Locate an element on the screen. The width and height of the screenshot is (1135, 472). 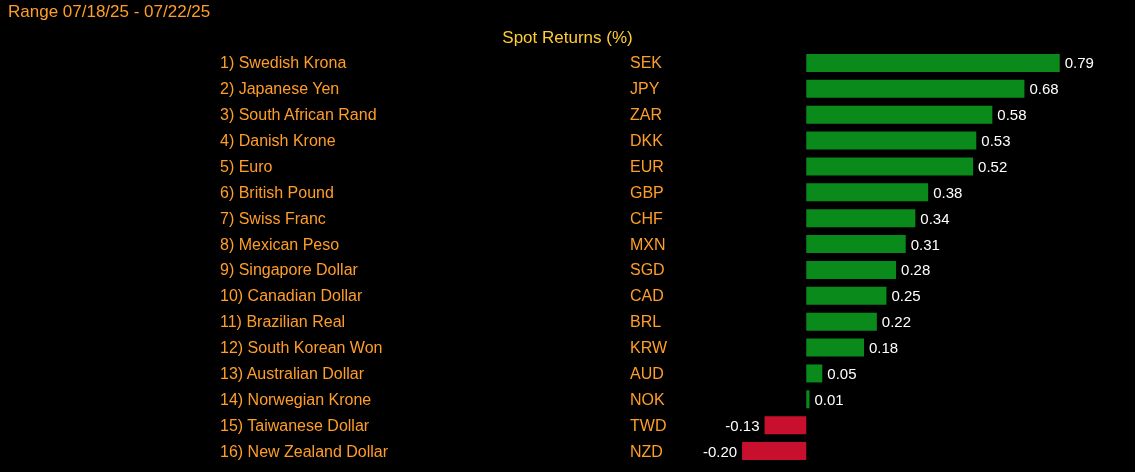
data-label: 0.18 is located at coordinates (884, 348).